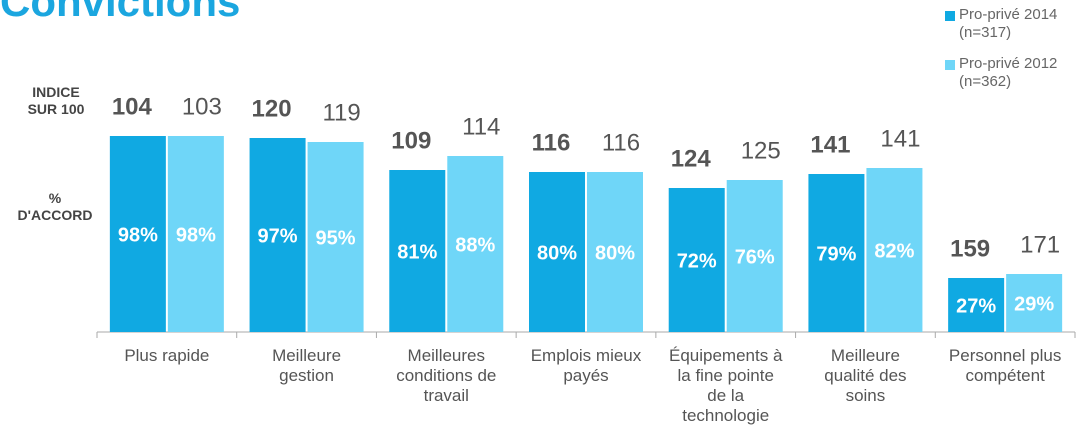  What do you see at coordinates (307, 365) in the screenshot?
I see `x-tick-label: Meilleure gestion` at bounding box center [307, 365].